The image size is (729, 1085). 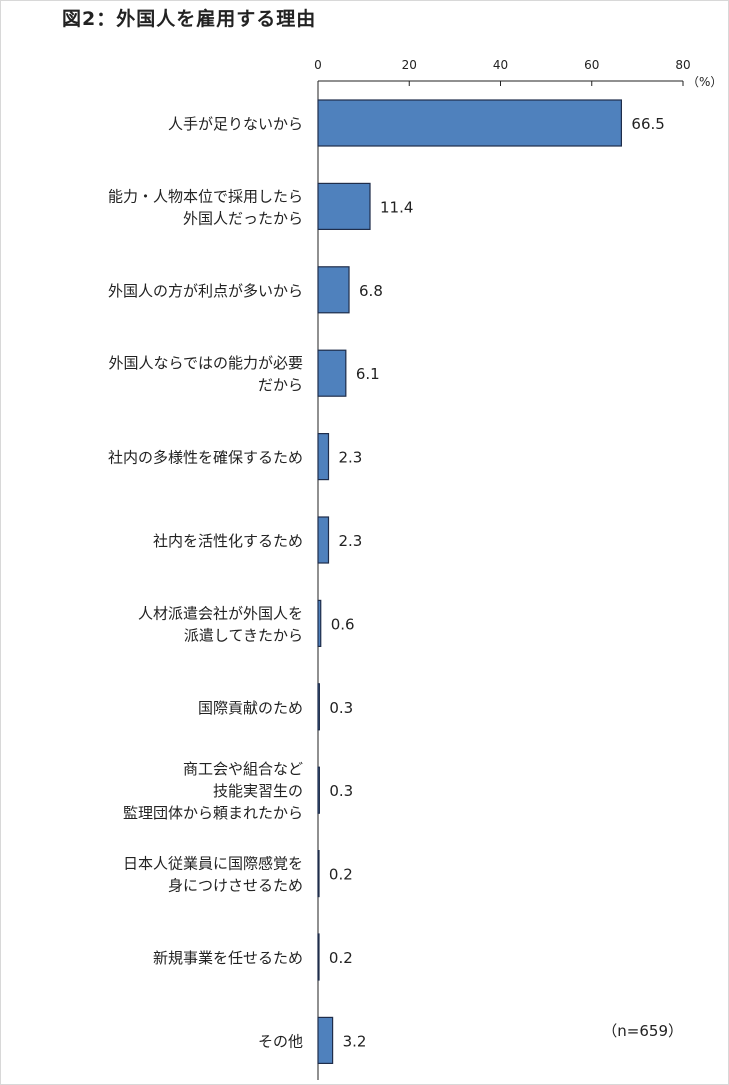 What do you see at coordinates (343, 624) in the screenshot?
I see `value-label: 0.6` at bounding box center [343, 624].